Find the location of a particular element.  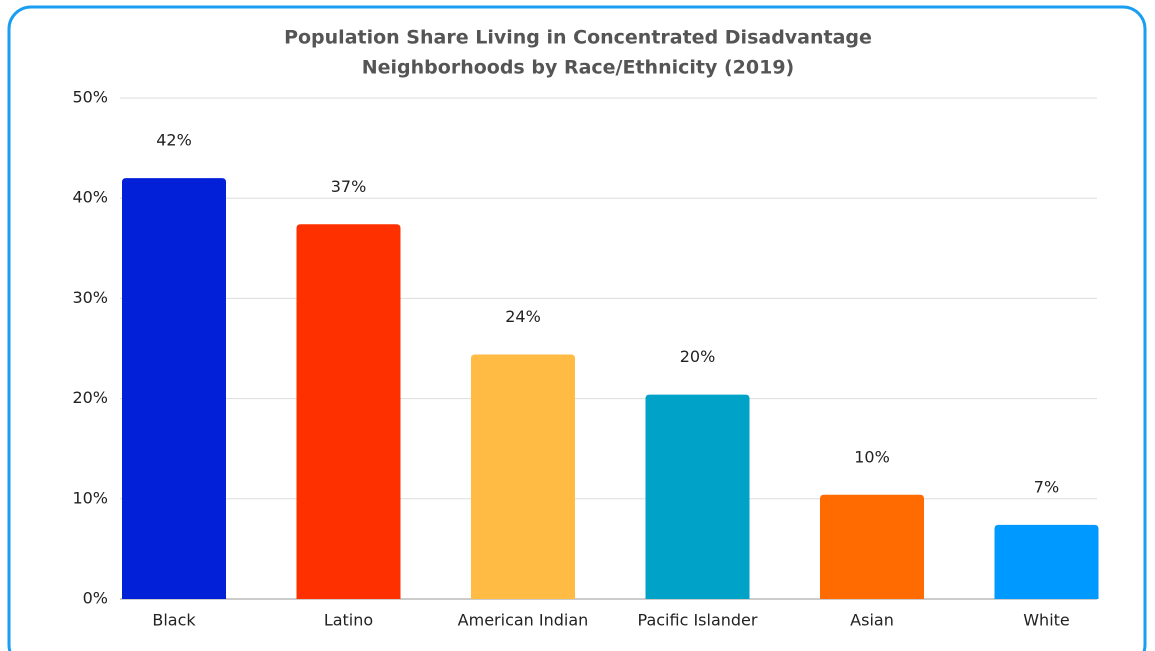

data-label: 37% is located at coordinates (349, 186).